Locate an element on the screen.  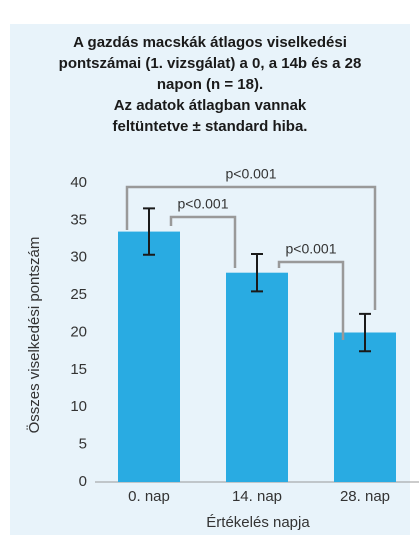
y-tick-label: 15 is located at coordinates (78, 369).